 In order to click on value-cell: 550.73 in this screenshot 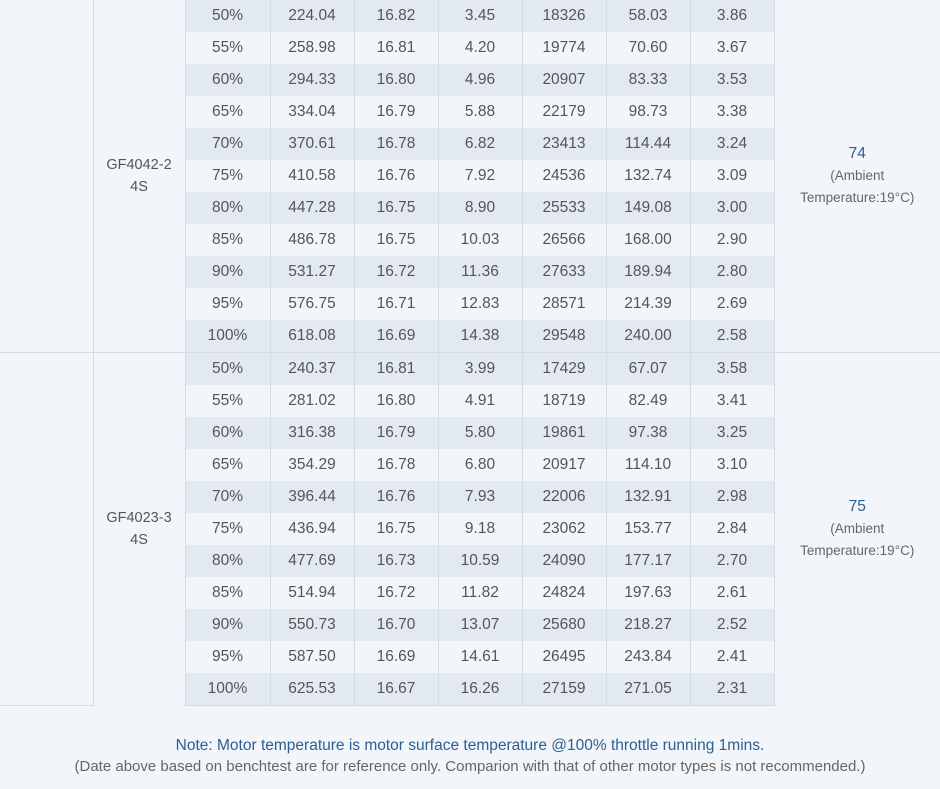, I will do `click(312, 625)`.